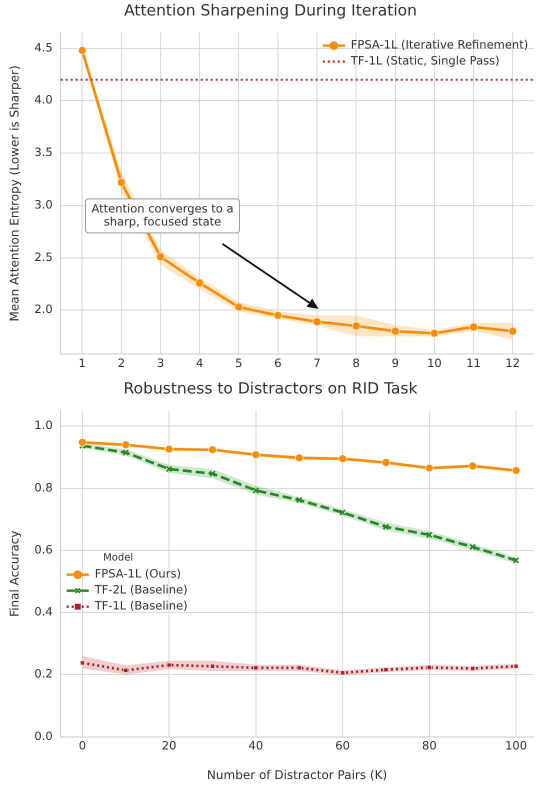 The height and width of the screenshot is (791, 539). Describe the element at coordinates (270, 10) in the screenshot. I see `chart-title: Attention Sharpening During Iteration` at that location.